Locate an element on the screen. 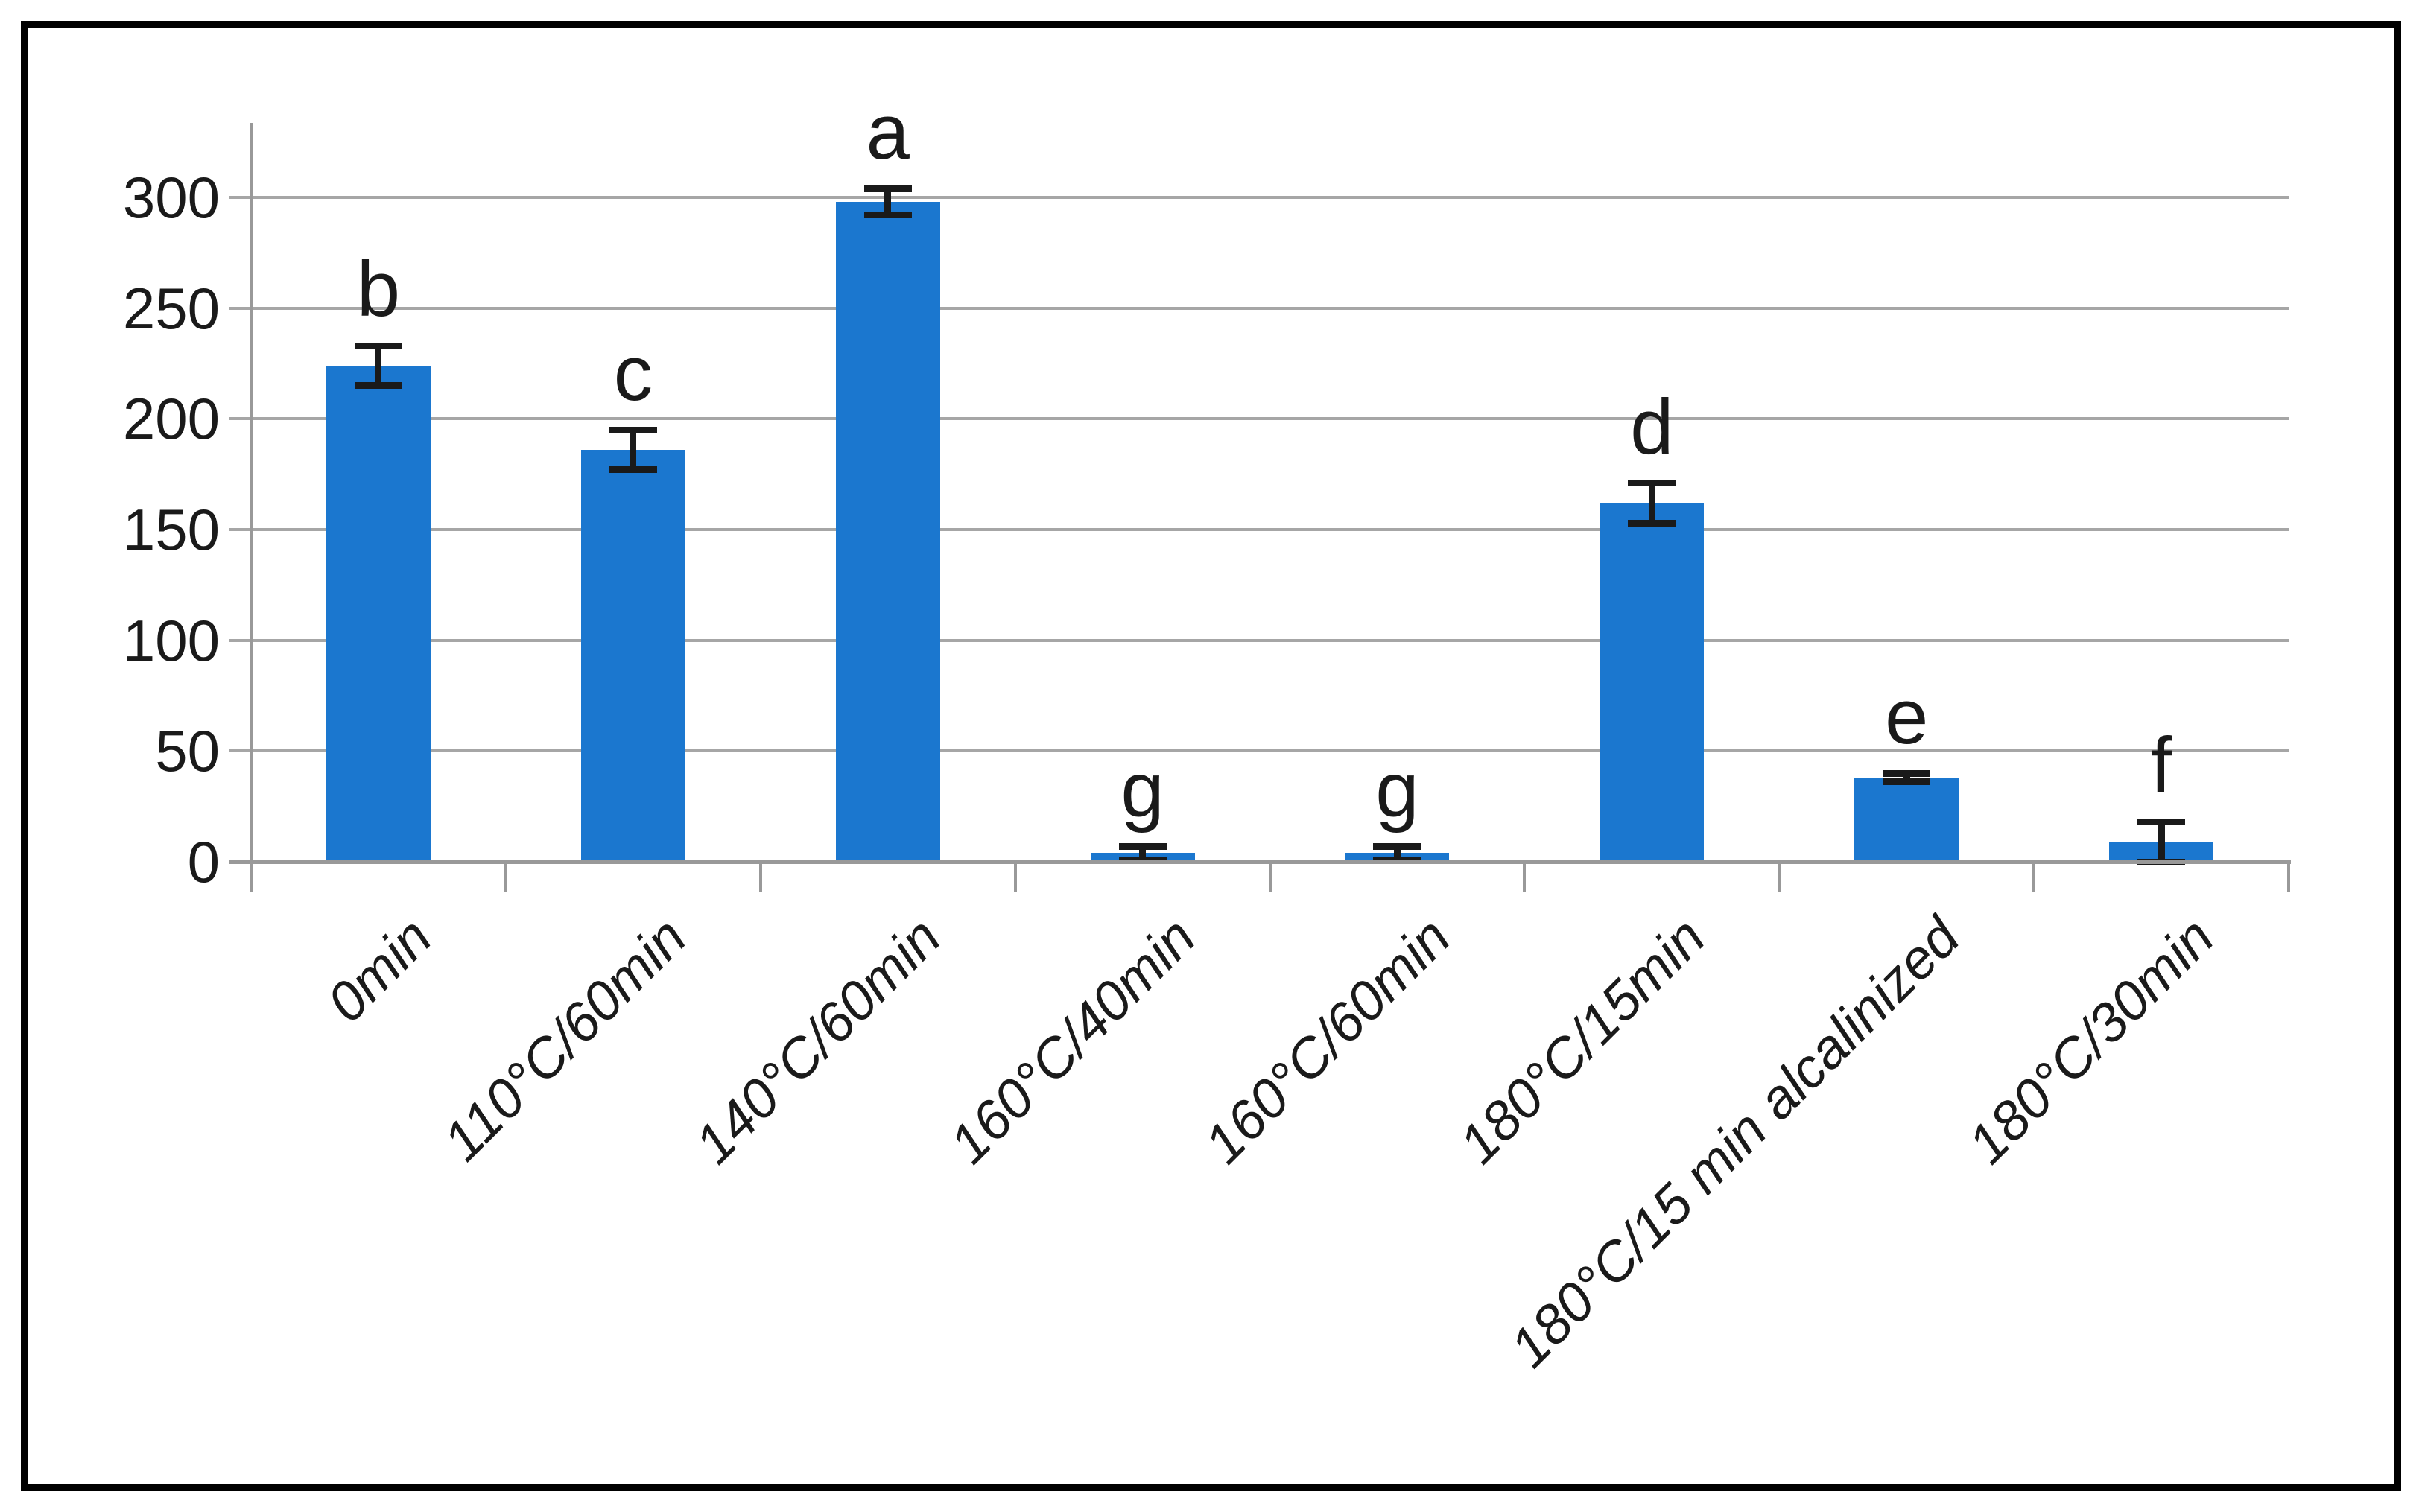 This screenshot has height=1512, width=2422. x-tick-label: 160°C/60min is located at coordinates (1327, 1040).